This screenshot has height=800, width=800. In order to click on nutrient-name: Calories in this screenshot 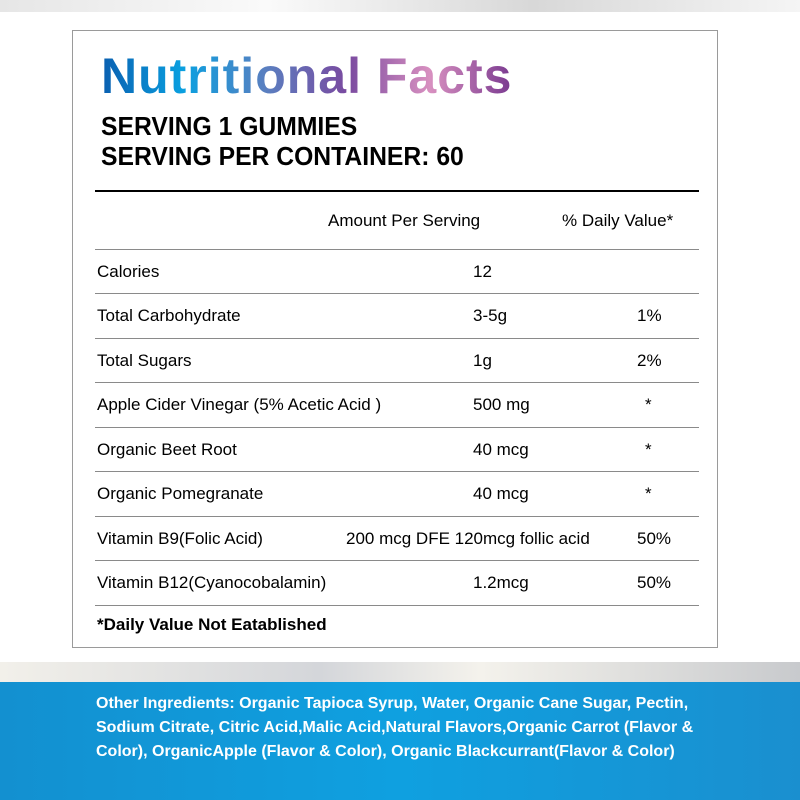, I will do `click(128, 271)`.